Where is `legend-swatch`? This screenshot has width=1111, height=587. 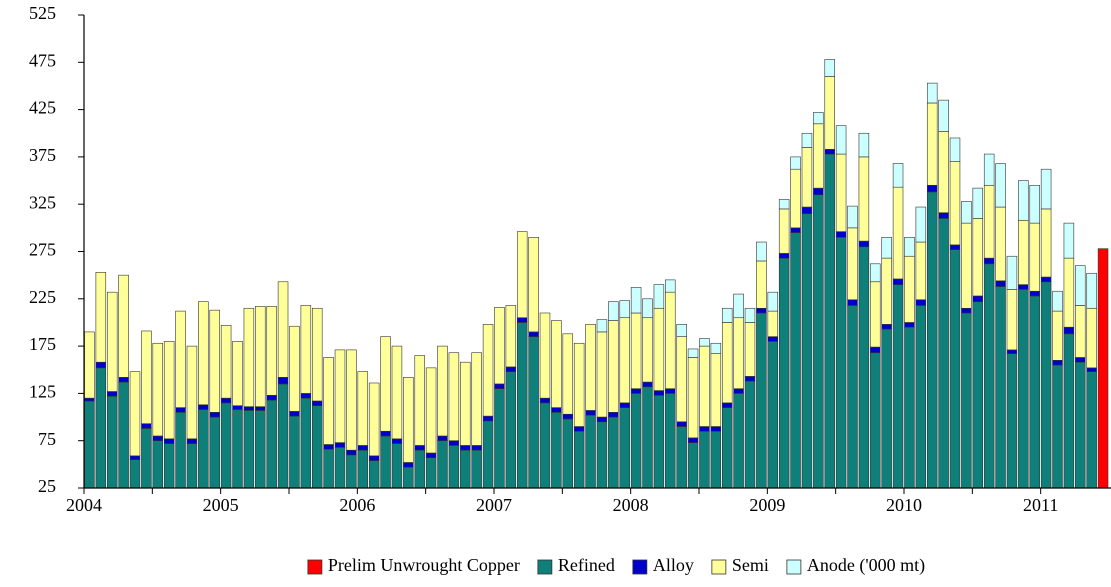 legend-swatch is located at coordinates (719, 567).